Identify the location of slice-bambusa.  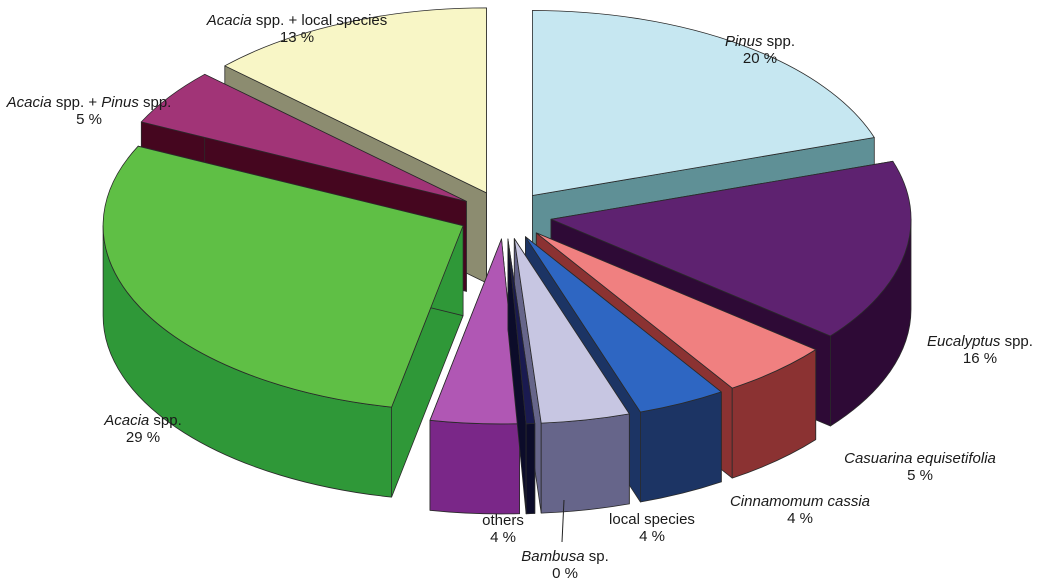
(521, 376).